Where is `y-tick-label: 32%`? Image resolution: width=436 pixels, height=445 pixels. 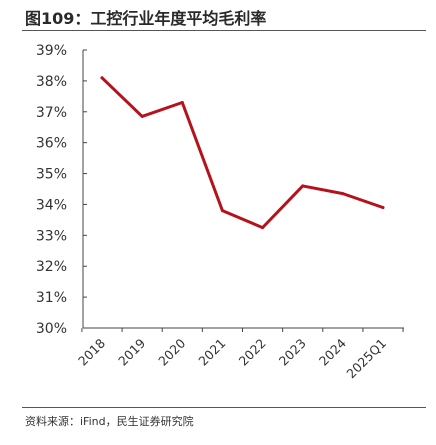 y-tick-label: 32% is located at coordinates (51, 267).